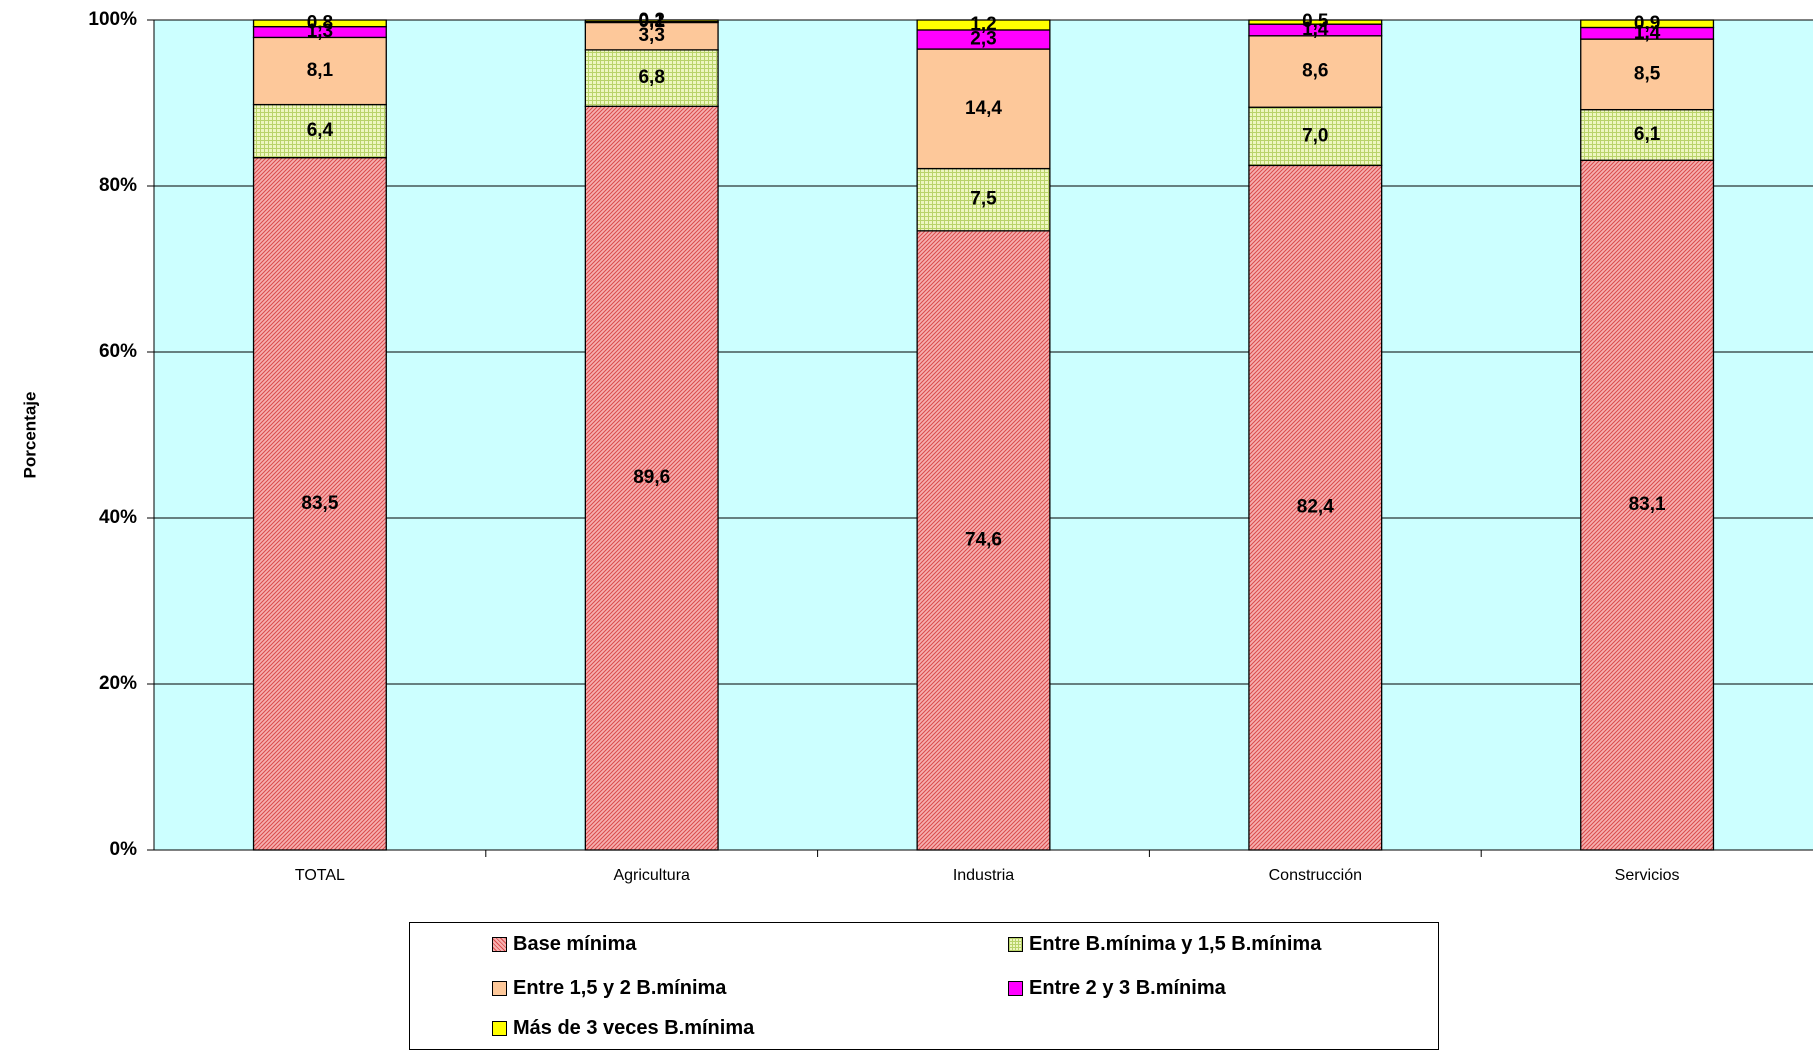 The height and width of the screenshot is (1050, 1813). What do you see at coordinates (118, 351) in the screenshot?
I see `y-tick-label: 60%` at bounding box center [118, 351].